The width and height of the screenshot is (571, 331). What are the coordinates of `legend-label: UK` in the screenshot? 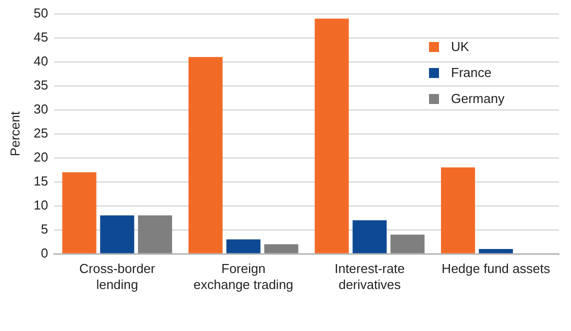 It's located at (460, 47).